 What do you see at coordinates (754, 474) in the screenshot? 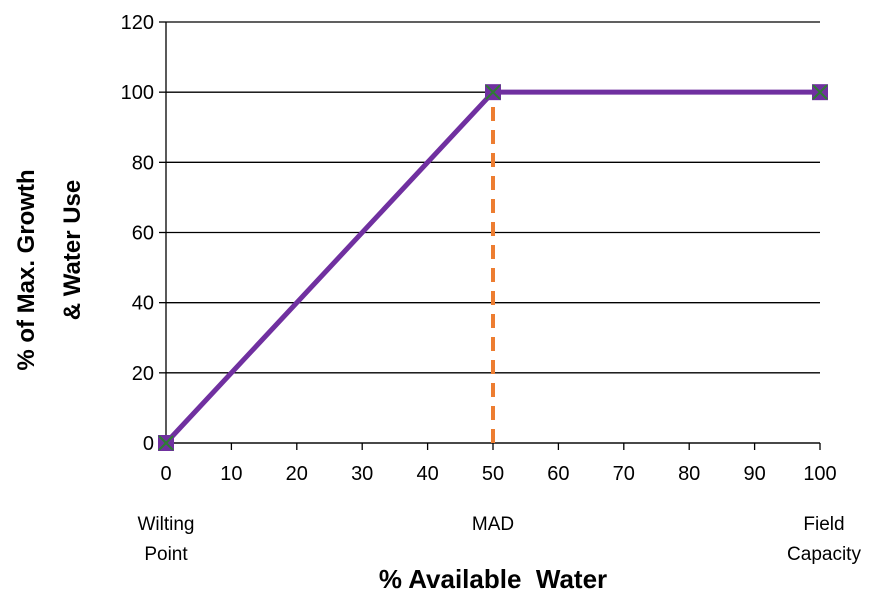
I see `x-tick-label: 90` at bounding box center [754, 474].